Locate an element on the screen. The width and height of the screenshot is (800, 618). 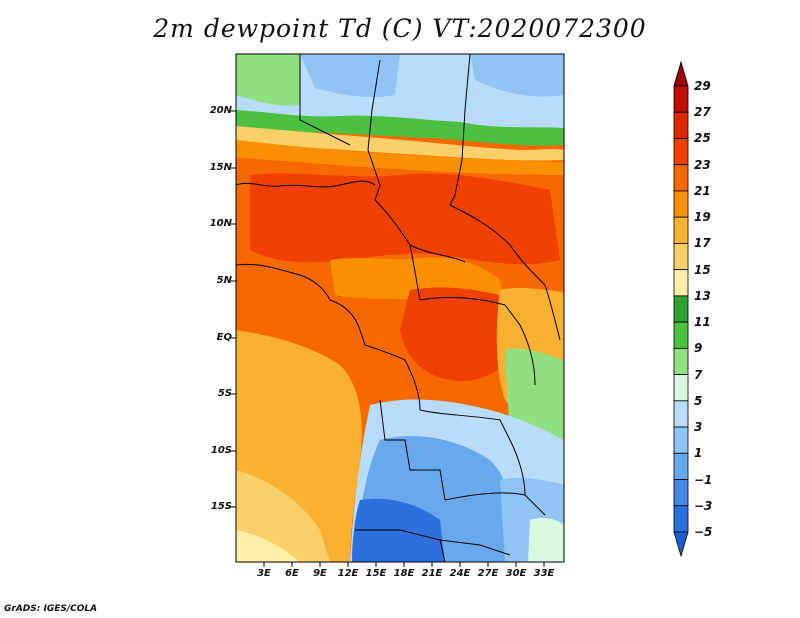
map-title: 2m dewpoint Td (C) VT:2020072300 is located at coordinates (400, 28).